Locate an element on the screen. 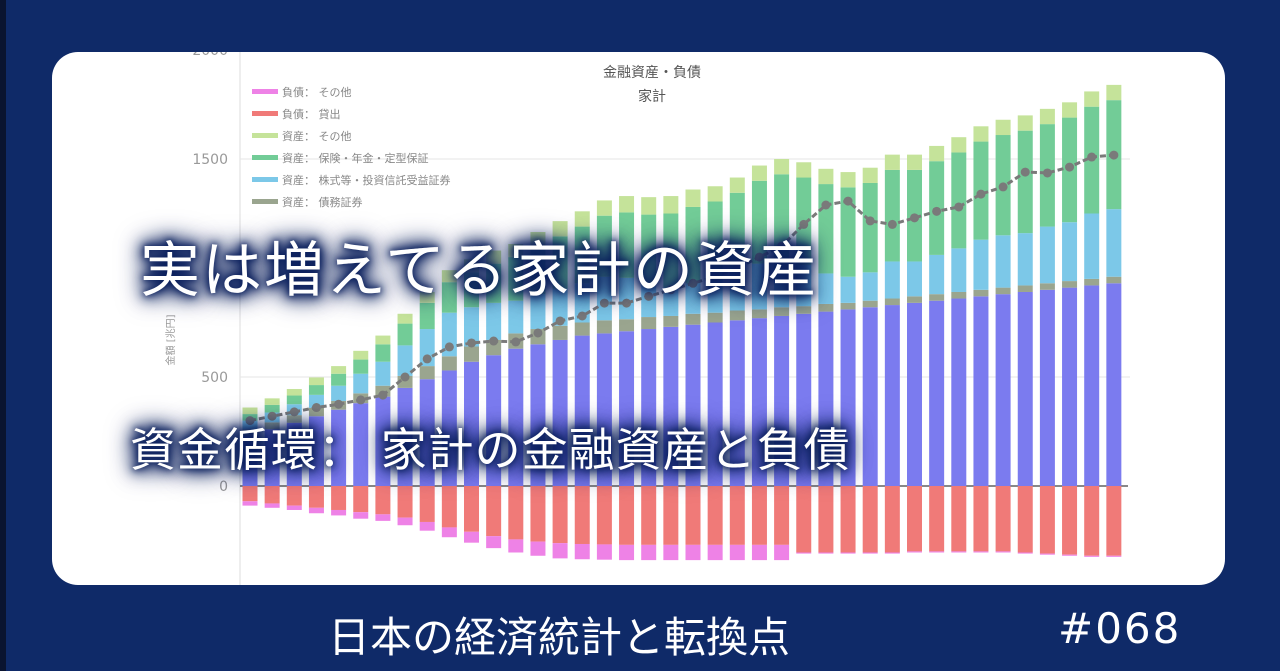 Image resolution: width=1280 pixels, height=671 pixels. series-name: 日本の経済統計と転換点 is located at coordinates (559, 637).